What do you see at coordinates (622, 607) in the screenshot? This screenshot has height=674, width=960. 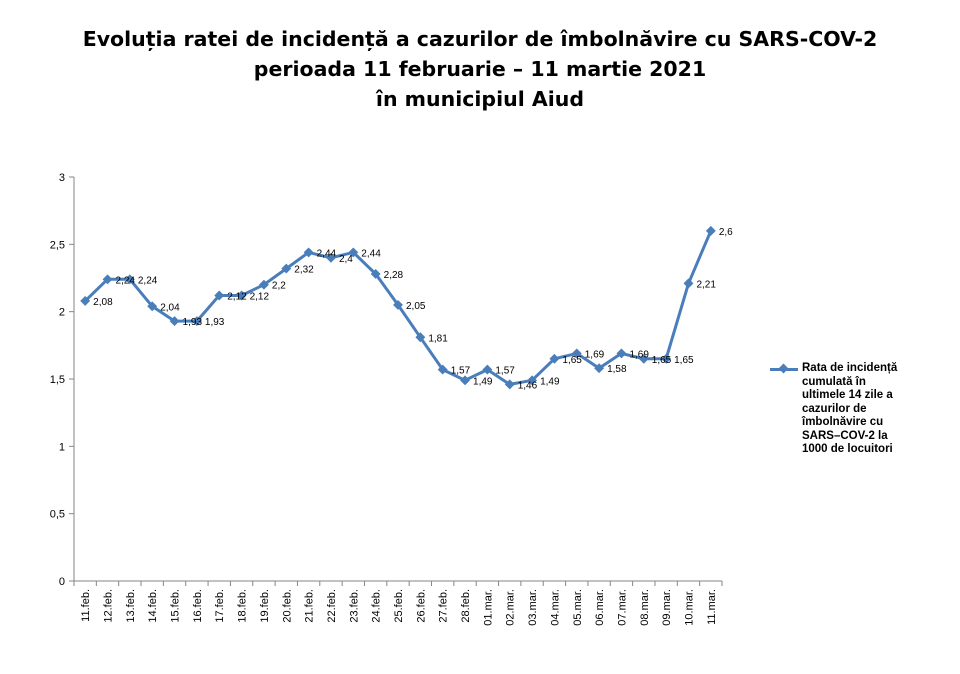 I see `x-tick-label: 07.mar.` at bounding box center [622, 607].